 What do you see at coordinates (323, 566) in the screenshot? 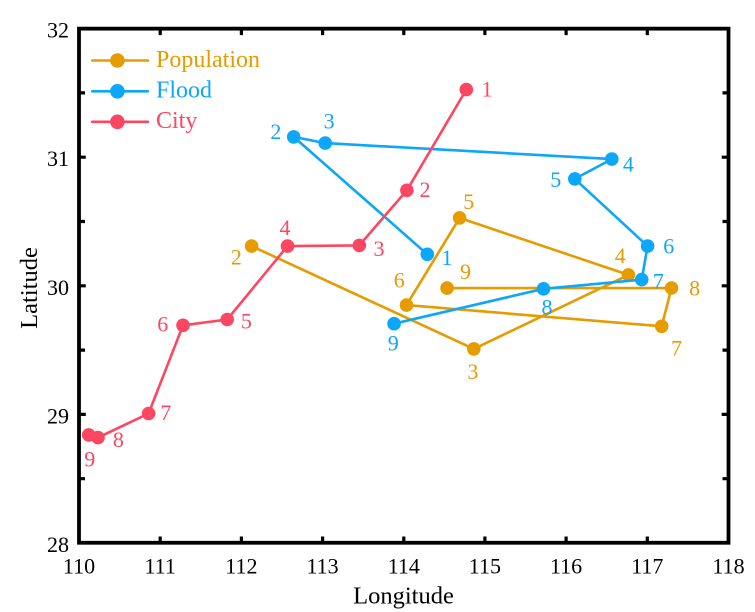
I see `svg-text: 113` at bounding box center [323, 566].